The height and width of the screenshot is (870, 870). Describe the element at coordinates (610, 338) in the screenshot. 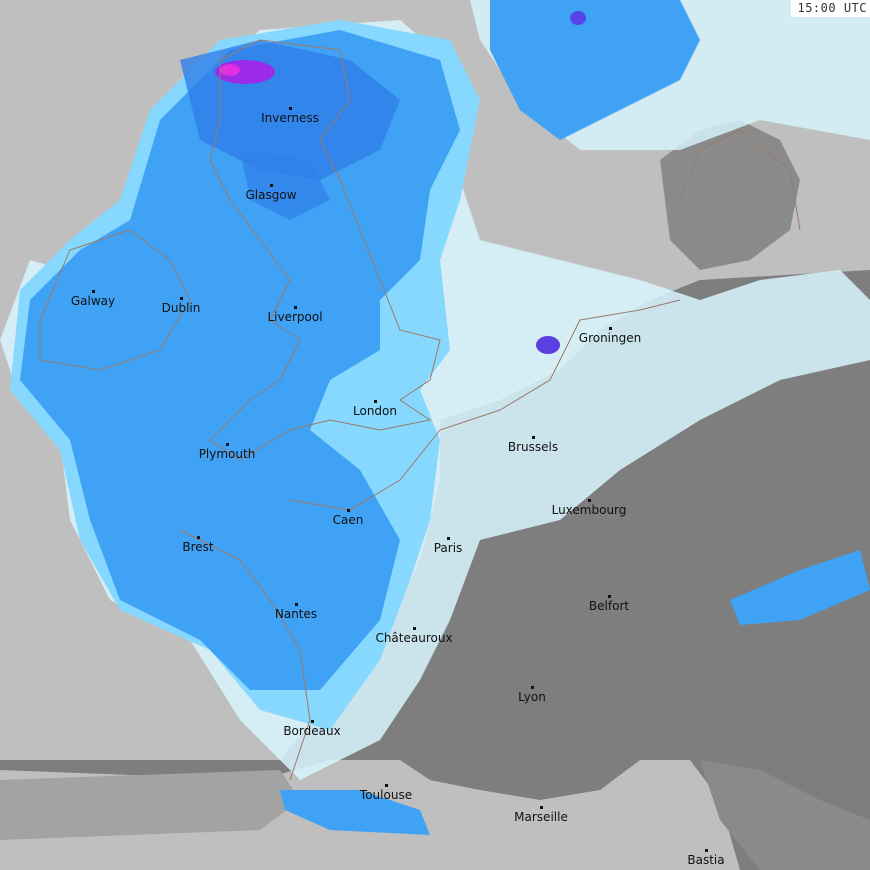

I see `city-label: Groningen` at that location.